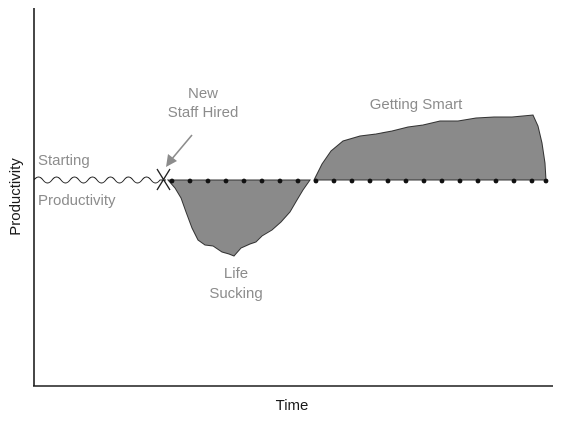 The width and height of the screenshot is (579, 423). Describe the element at coordinates (77, 200) in the screenshot. I see `starting-label-line2: Productivity` at that location.